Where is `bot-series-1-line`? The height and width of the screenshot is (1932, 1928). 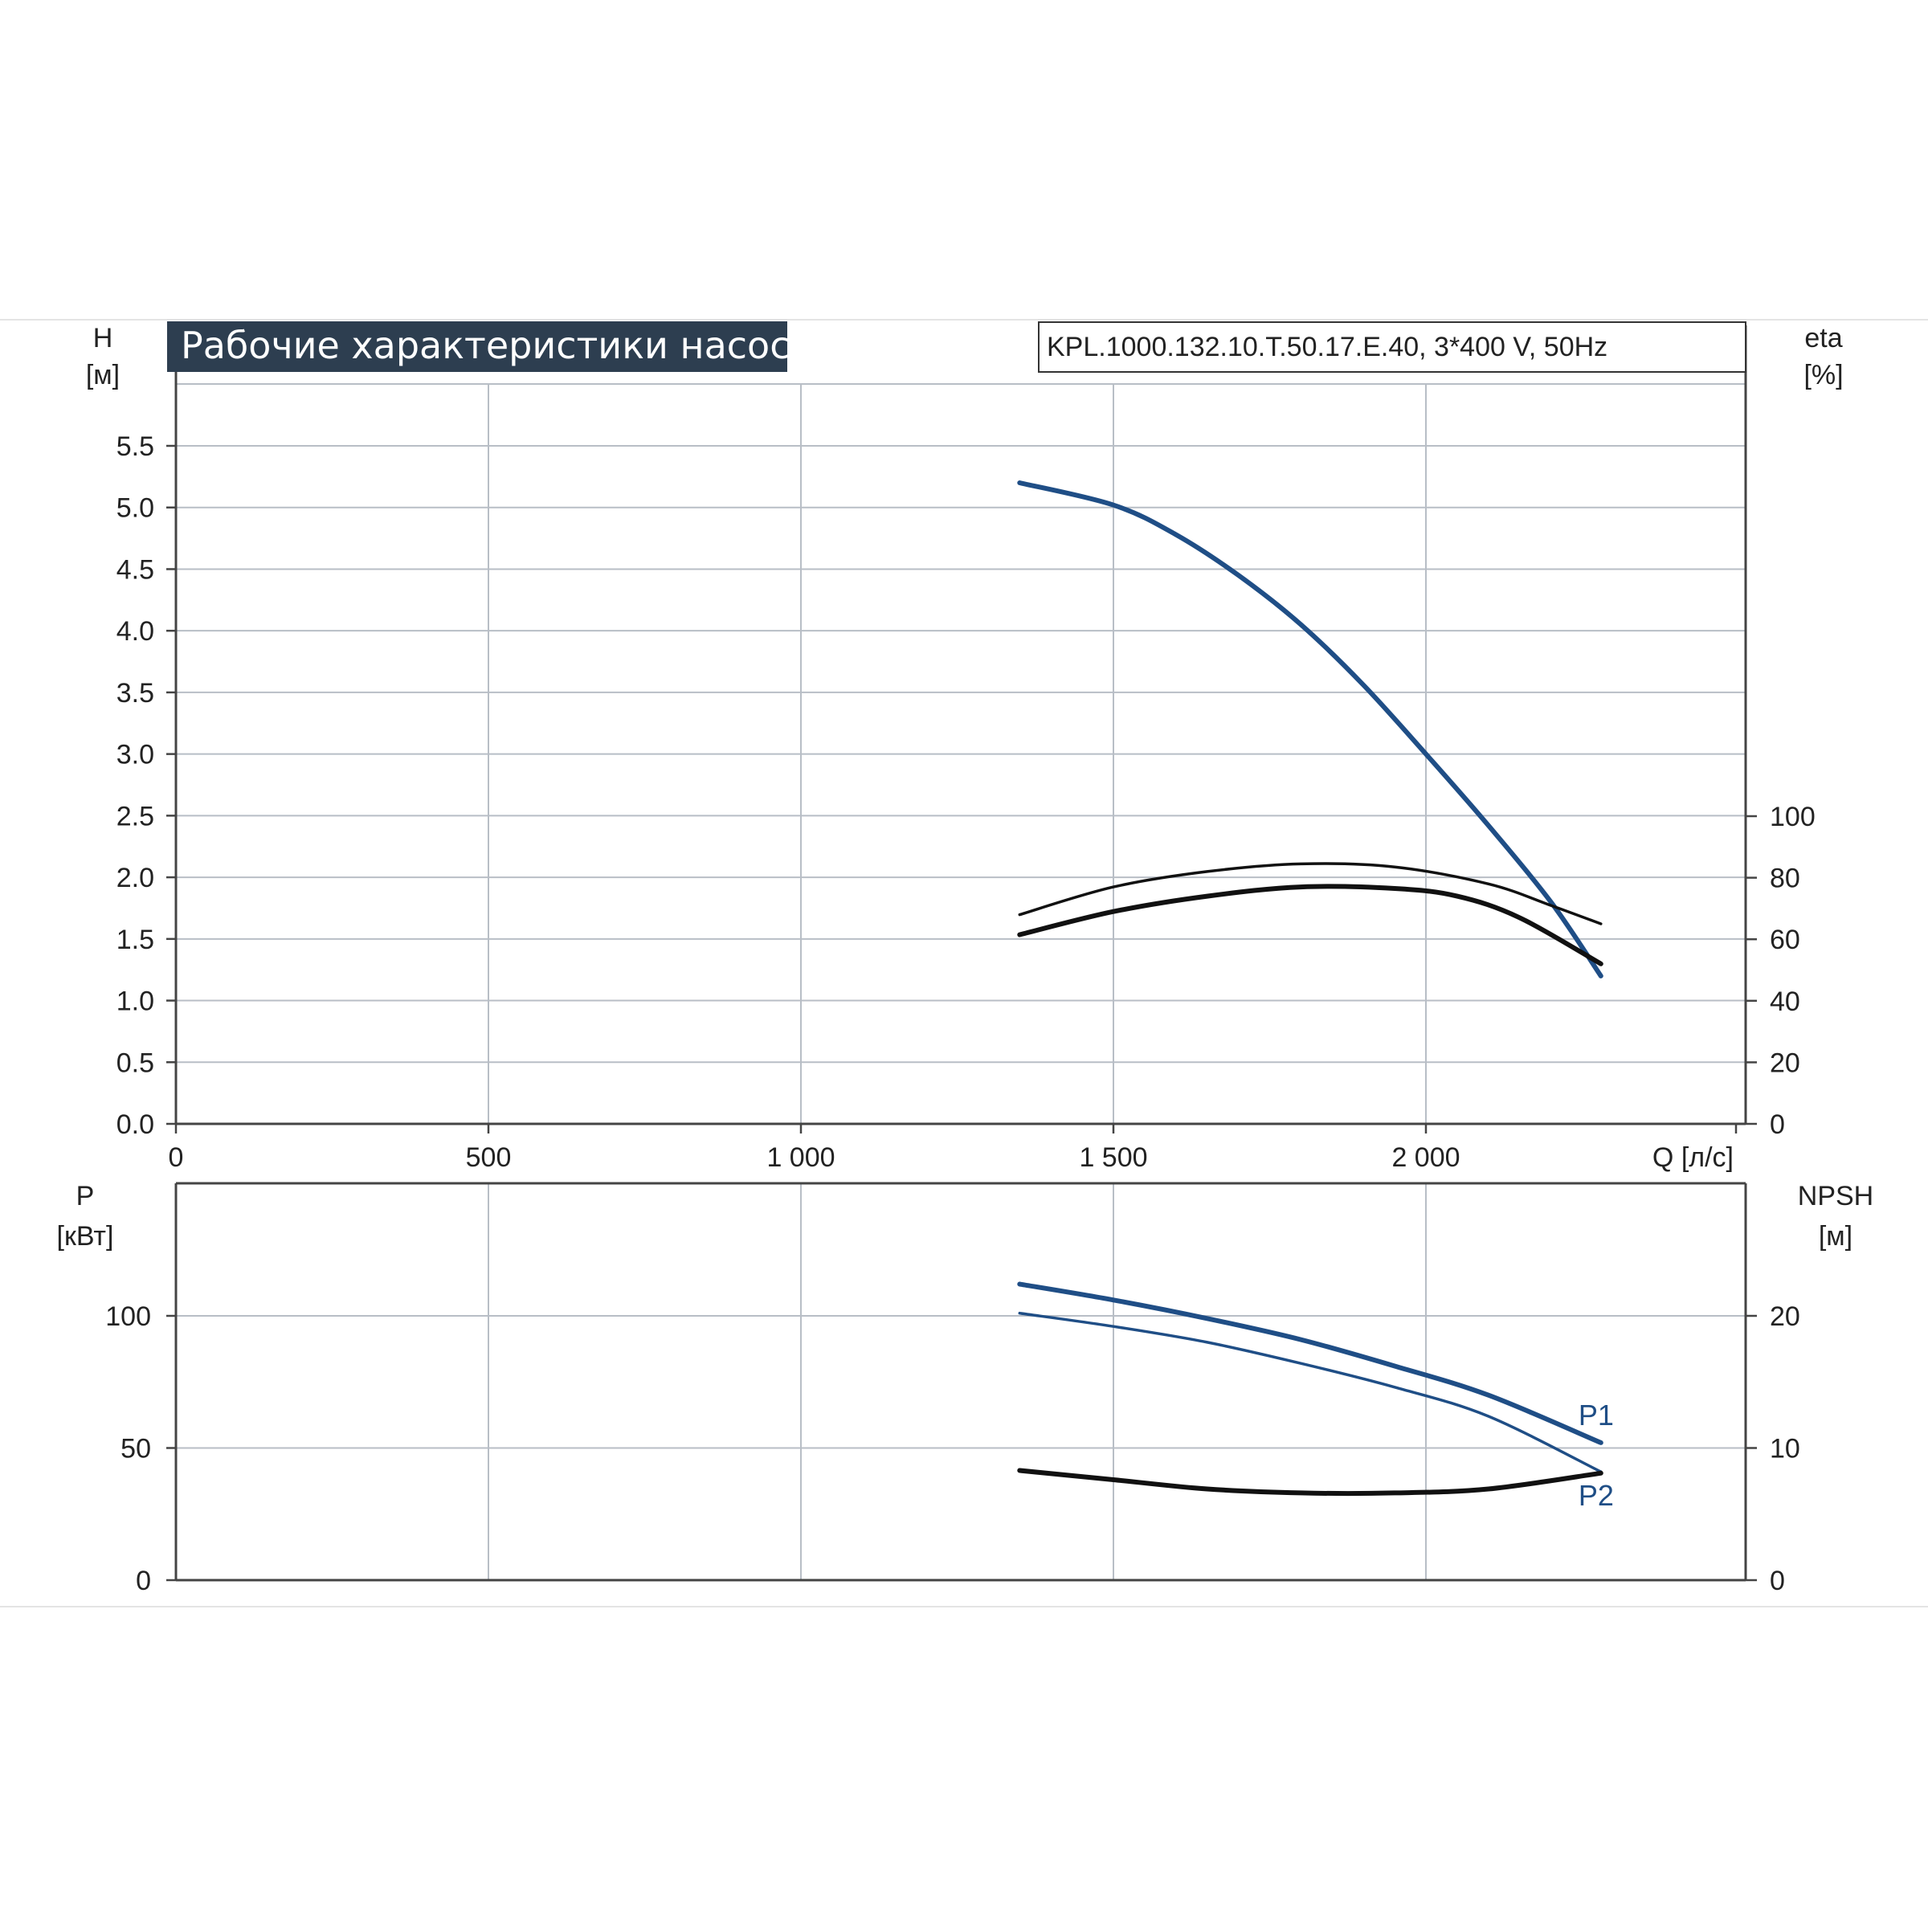
bot-series-1-line is located at coordinates (1310, 1392).